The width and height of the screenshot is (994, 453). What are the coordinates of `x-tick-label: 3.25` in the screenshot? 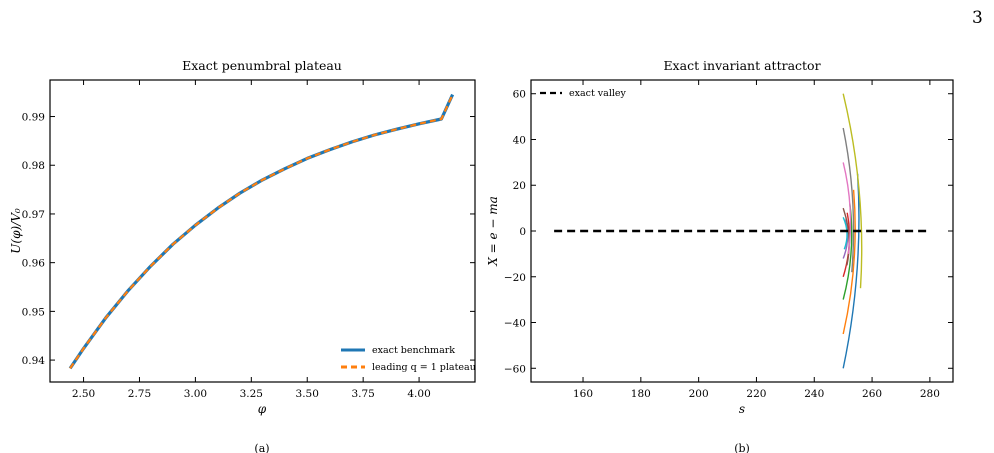 It's located at (251, 394).